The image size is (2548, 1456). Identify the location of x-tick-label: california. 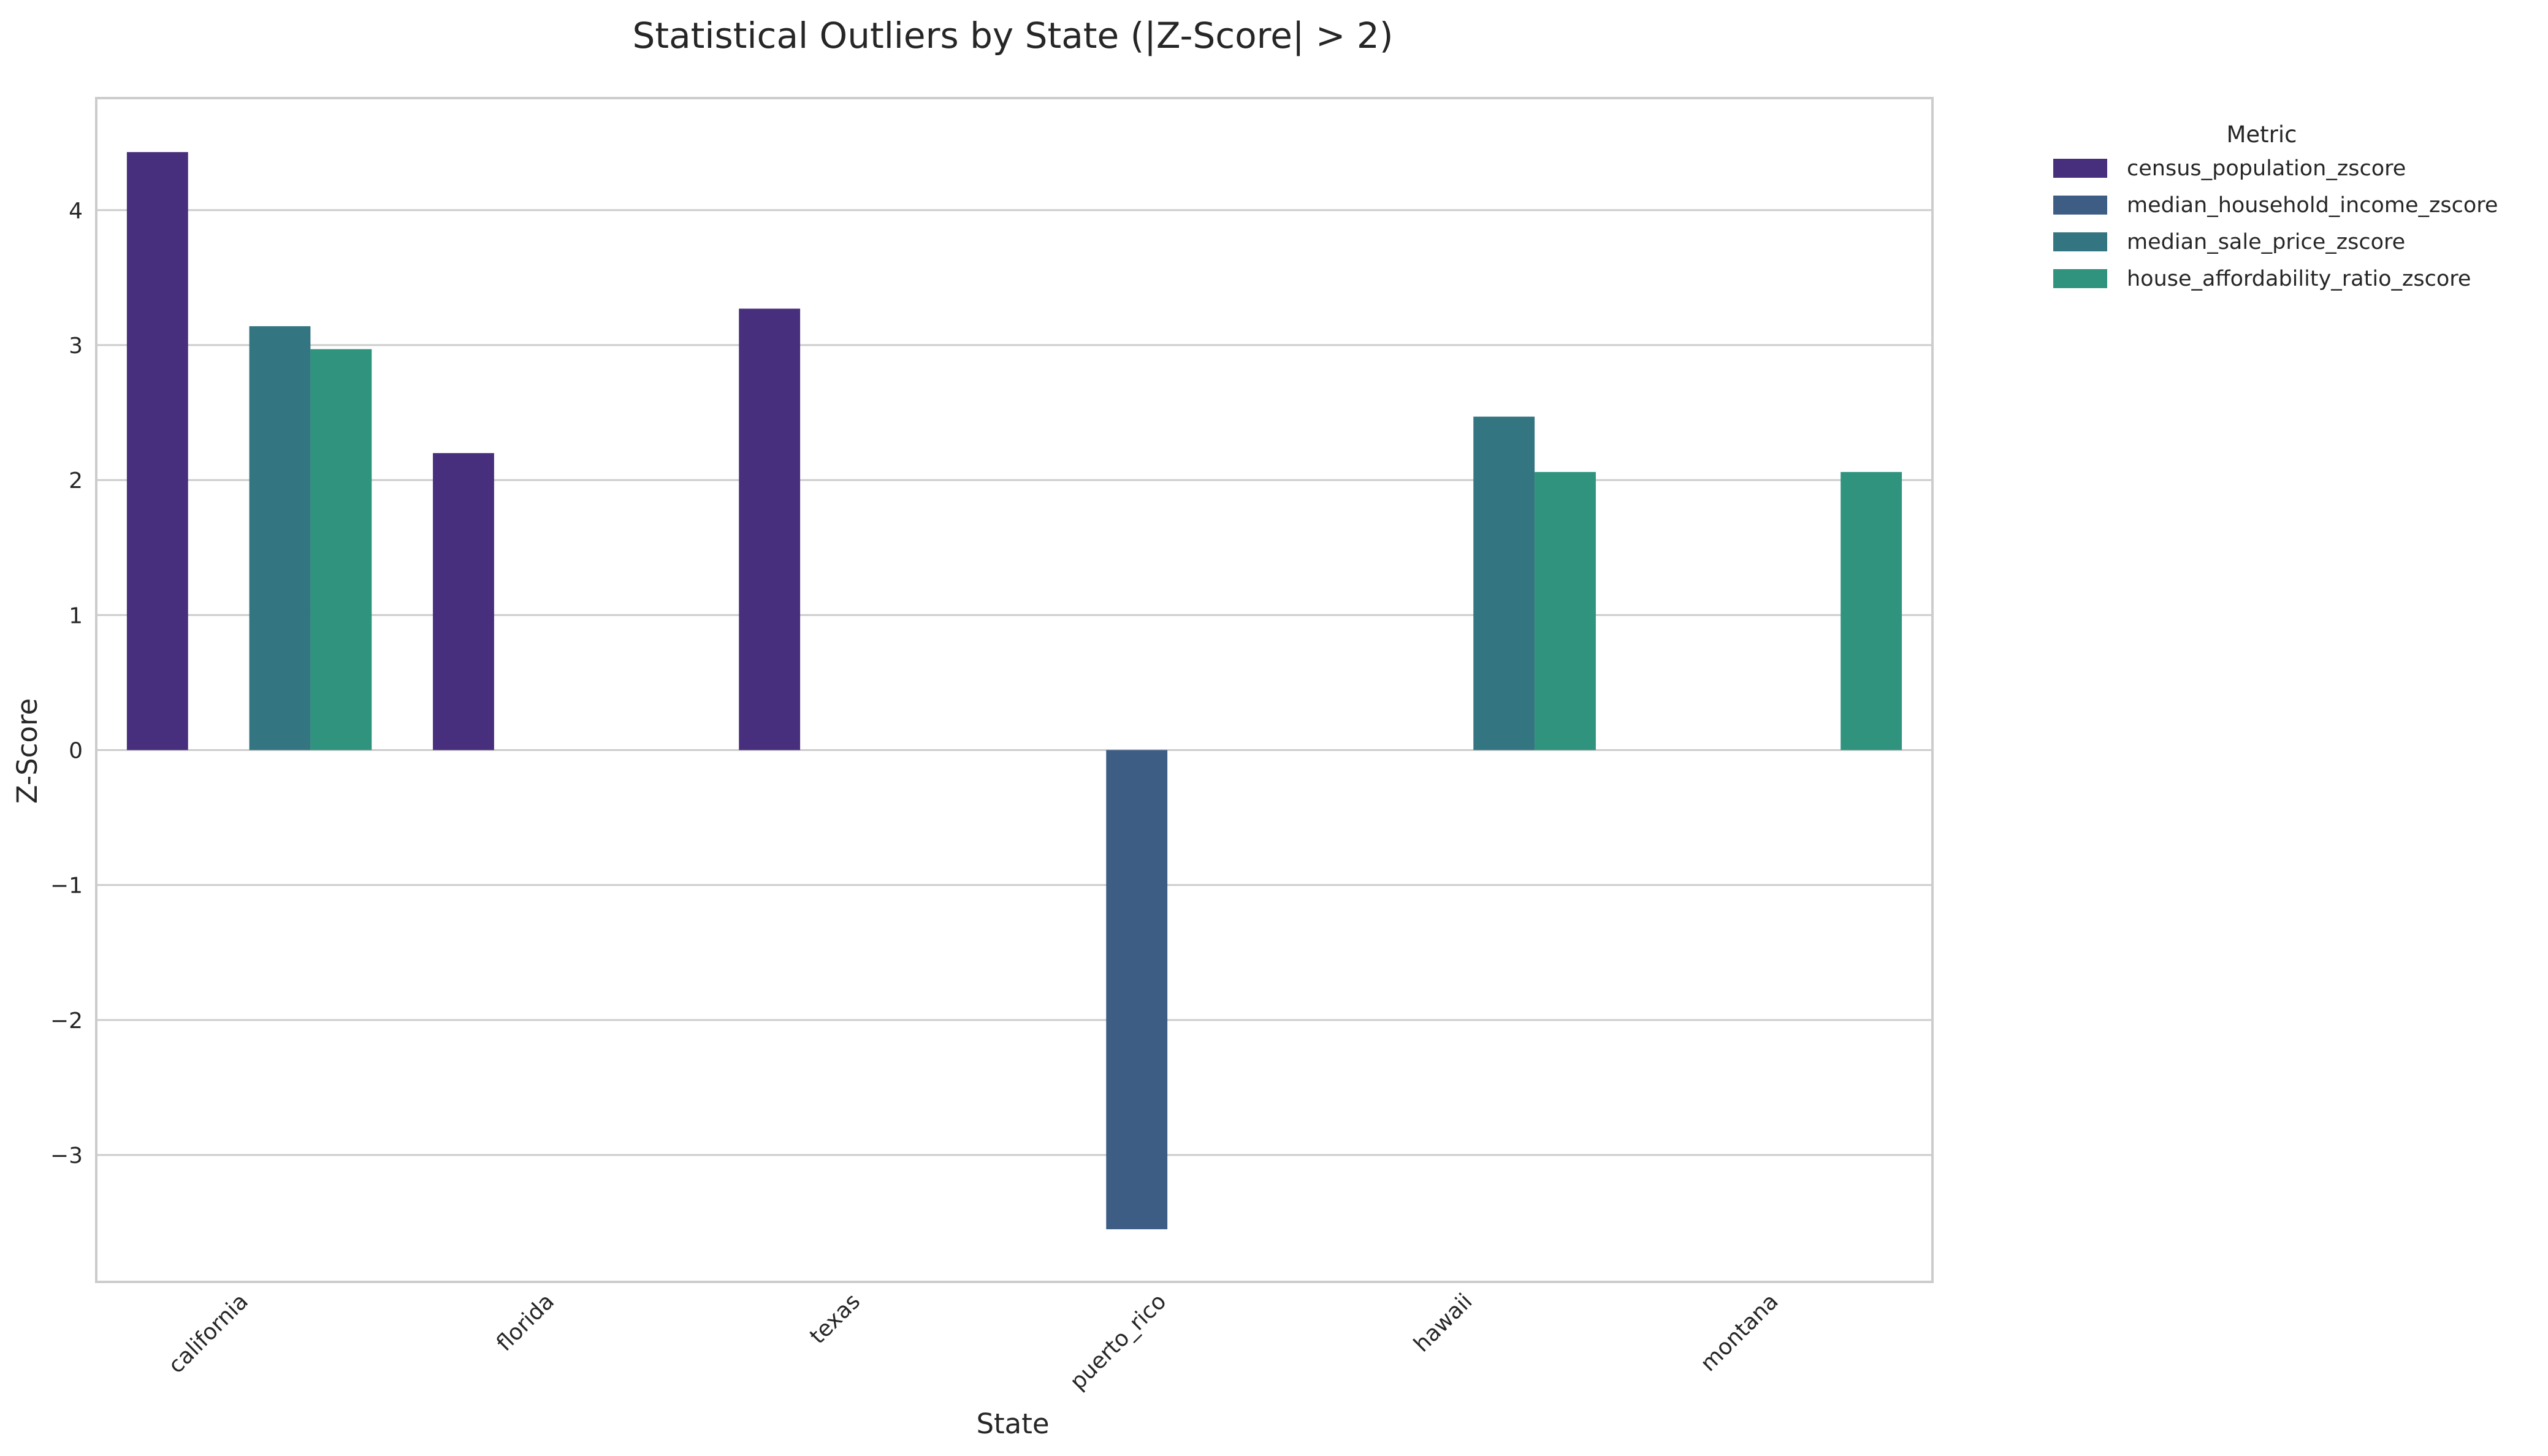
(208, 1334).